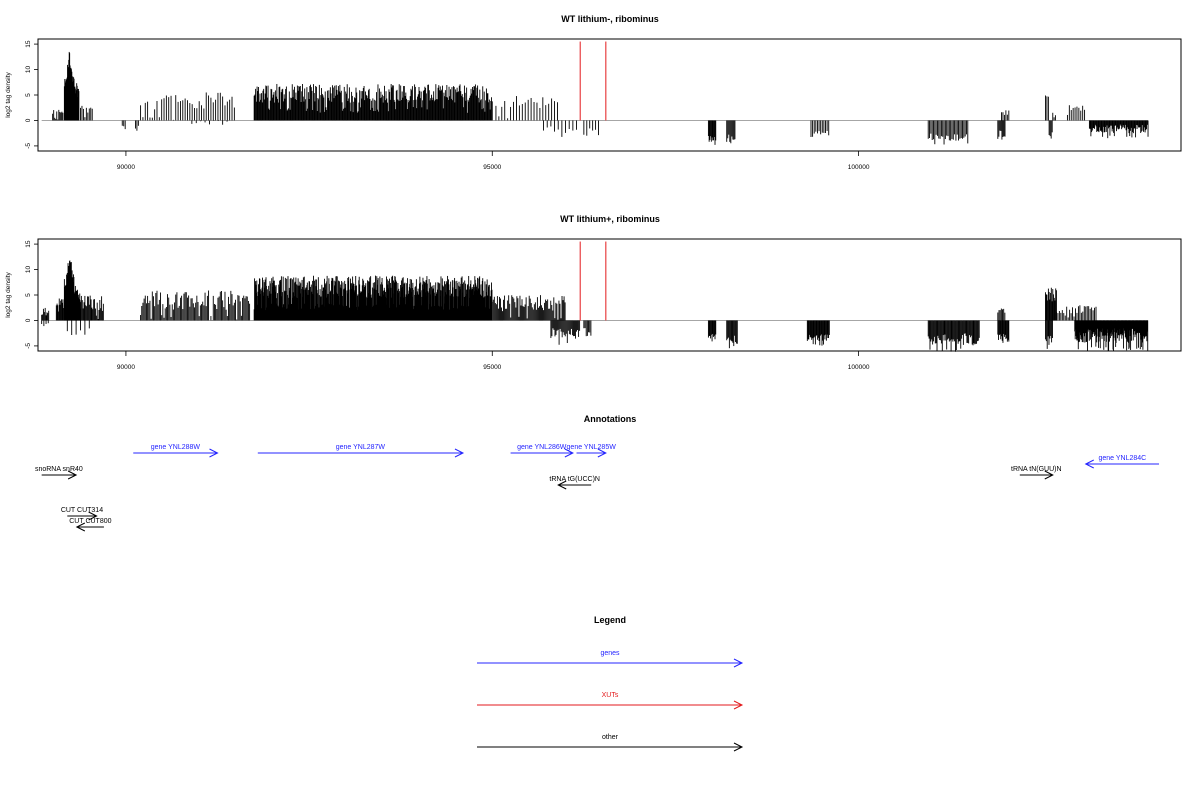 This screenshot has height=800, width=1200. What do you see at coordinates (176, 447) in the screenshot?
I see `annotation-label: gene YNL288W` at bounding box center [176, 447].